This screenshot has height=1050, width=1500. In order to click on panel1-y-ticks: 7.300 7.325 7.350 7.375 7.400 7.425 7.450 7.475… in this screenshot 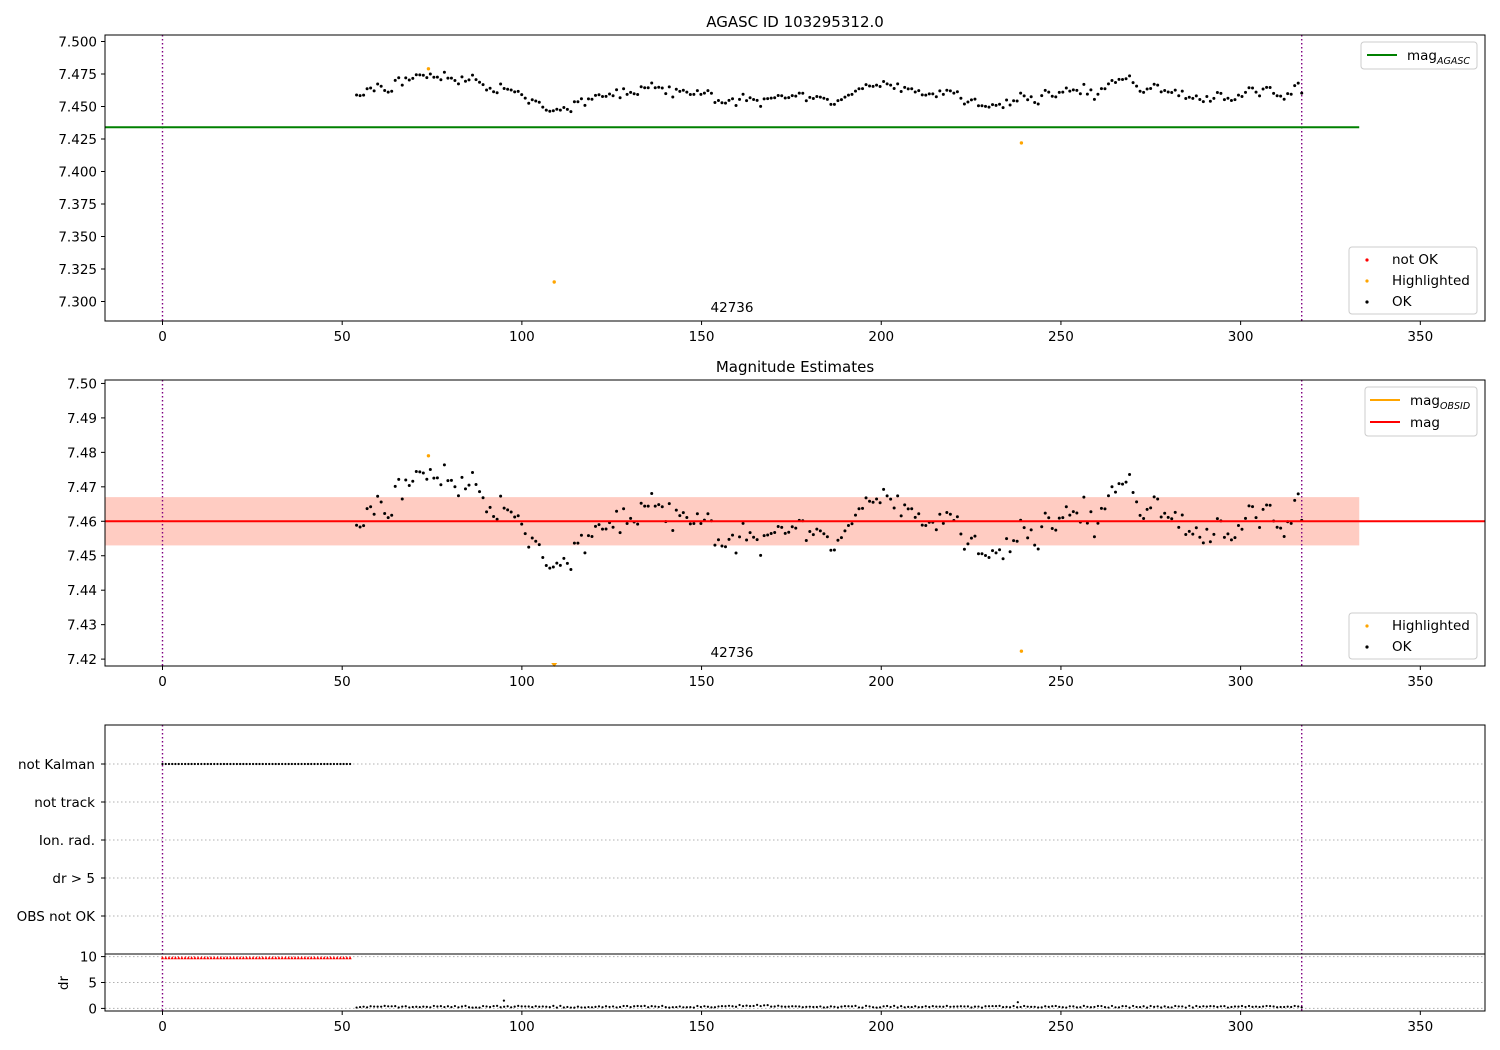, I will do `click(81, 173)`.